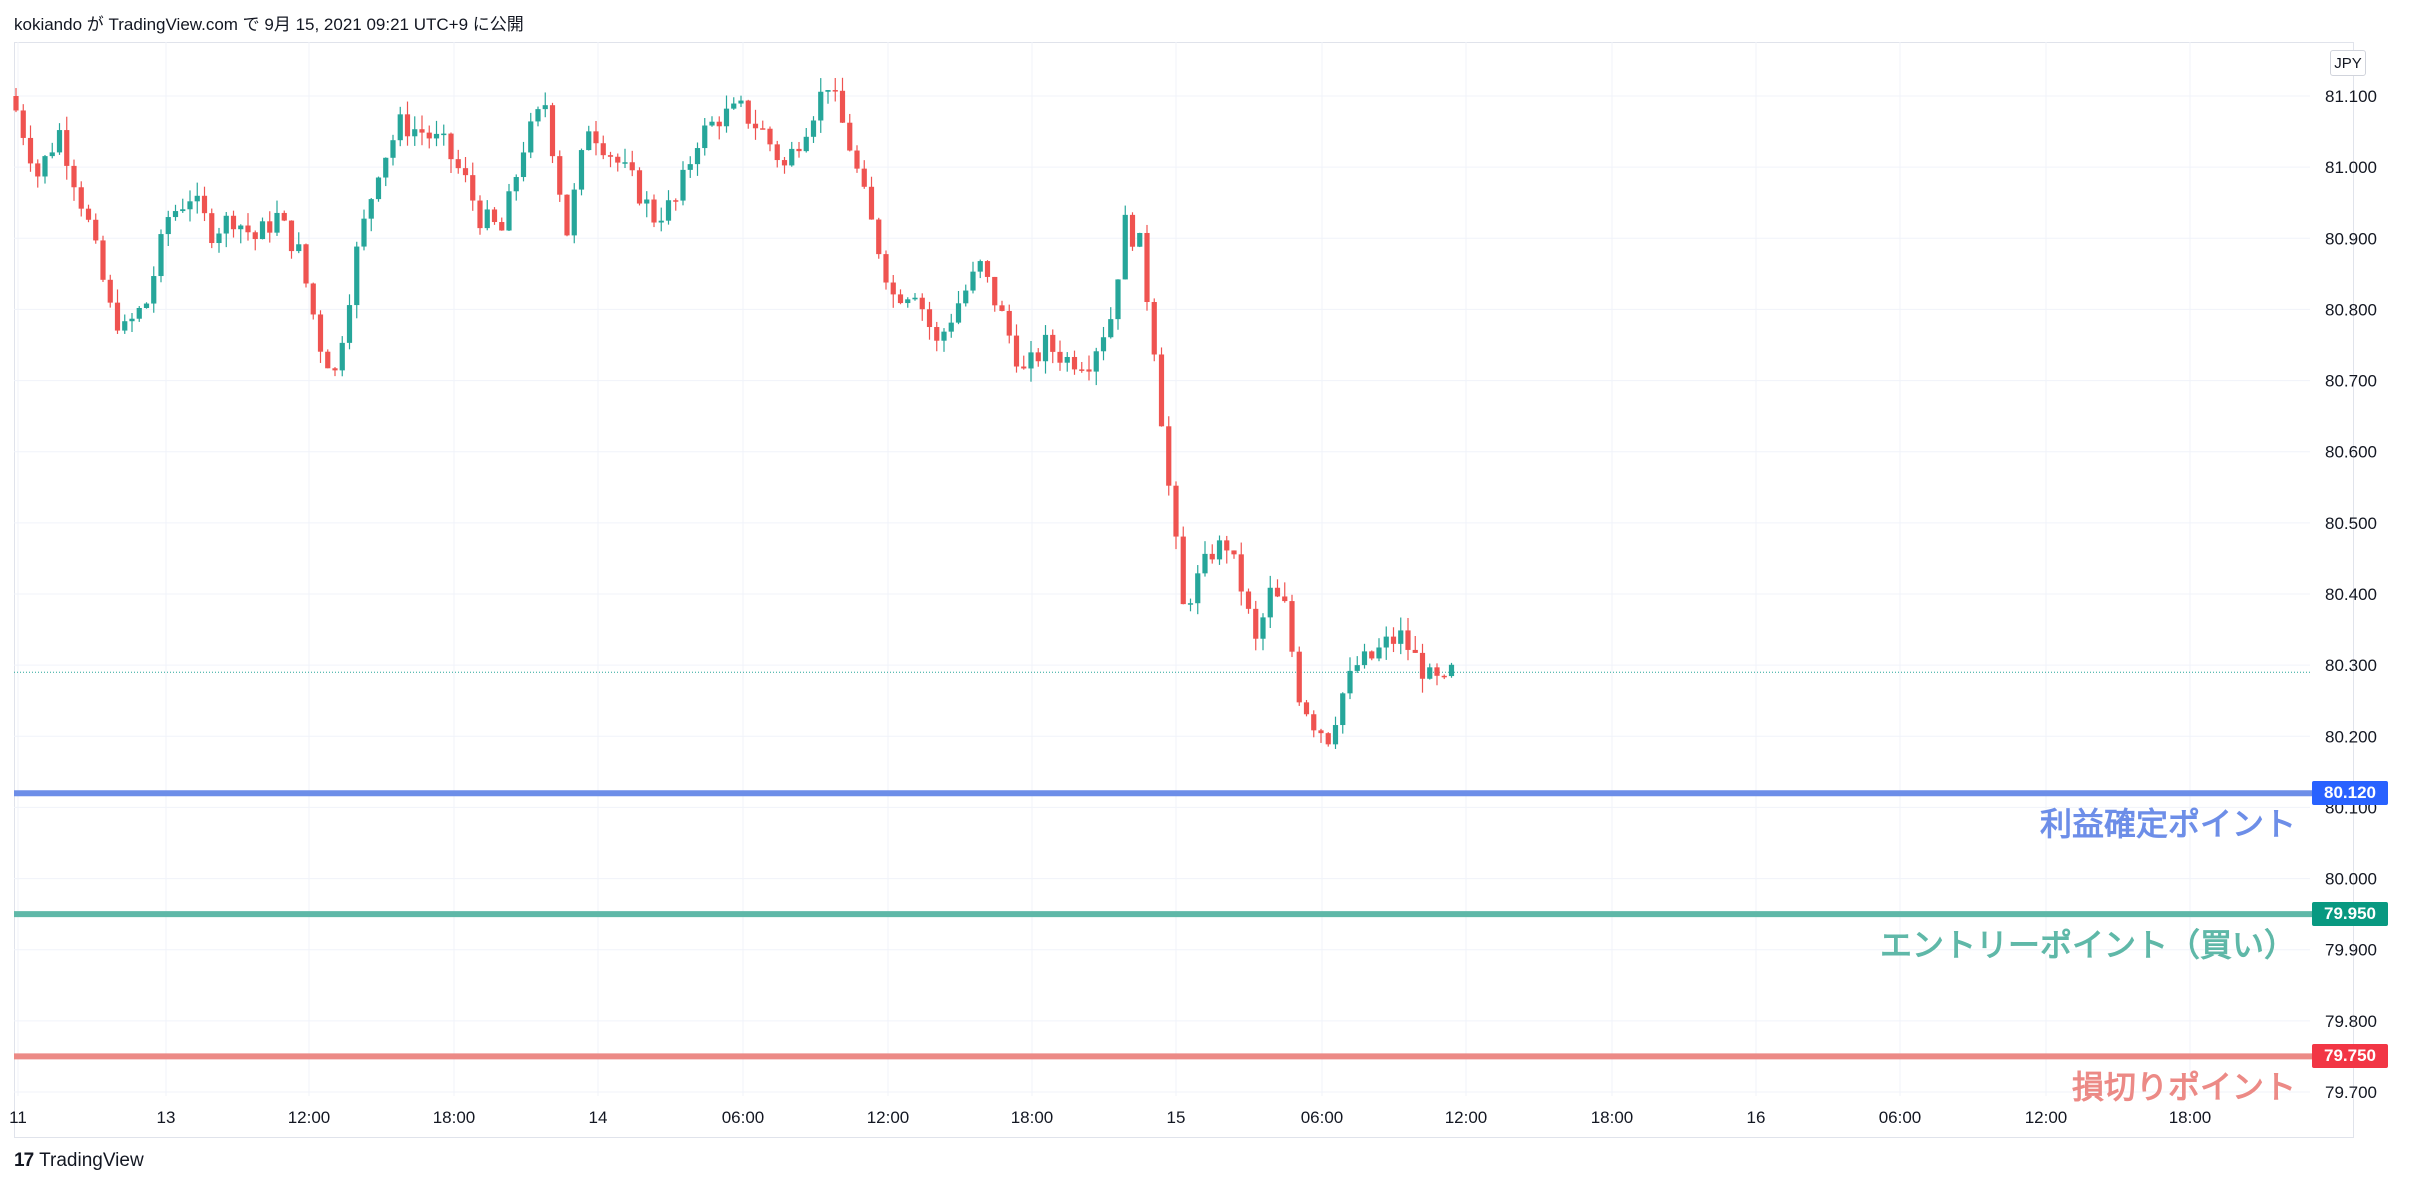  What do you see at coordinates (79, 1161) in the screenshot?
I see `footer: 17 TradingView` at bounding box center [79, 1161].